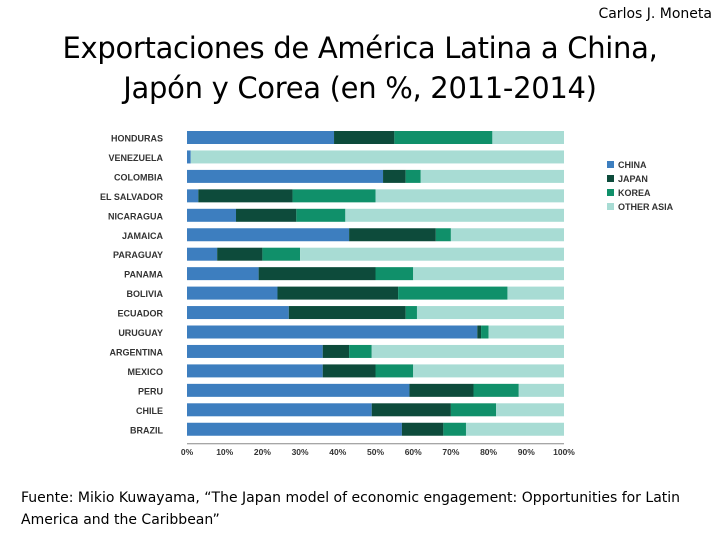  What do you see at coordinates (137, 139) in the screenshot?
I see `category-label: HONDURAS` at bounding box center [137, 139].